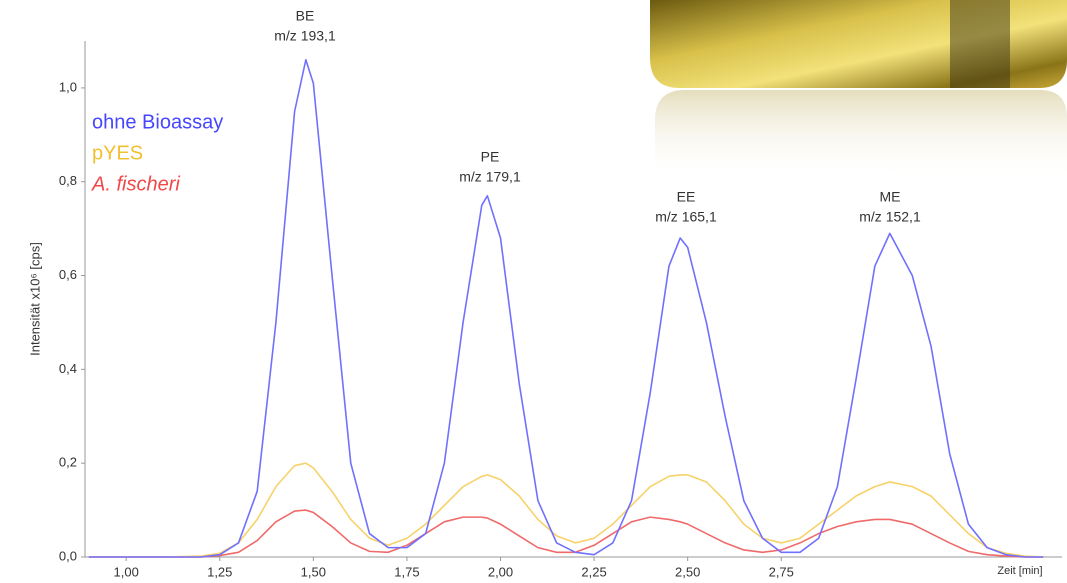 The width and height of the screenshot is (1067, 583). What do you see at coordinates (157, 122) in the screenshot?
I see `legend-entry: ohne Bioassay` at bounding box center [157, 122].